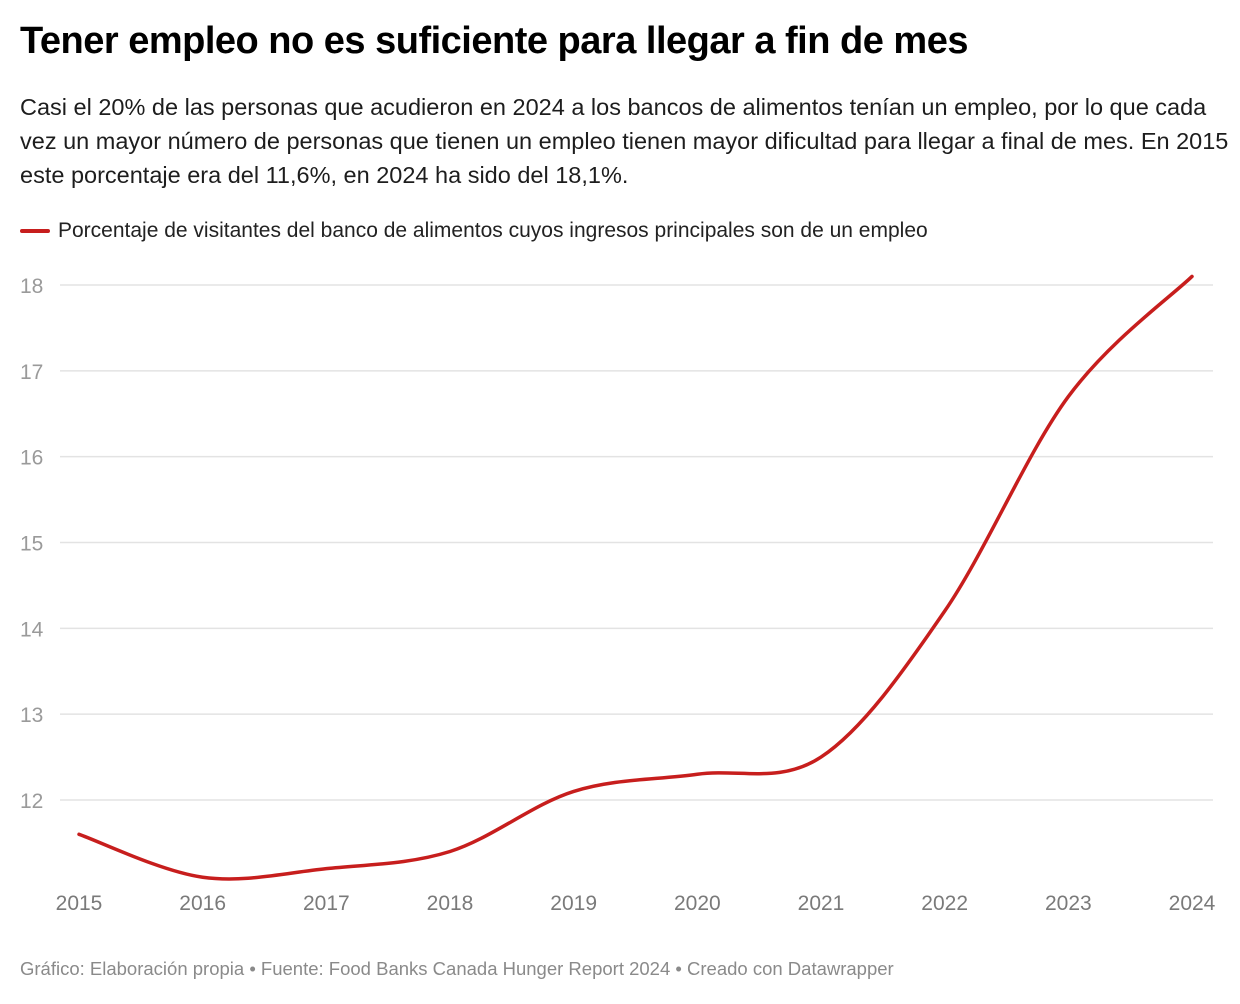 Image resolution: width=1240 pixels, height=1004 pixels. Describe the element at coordinates (573, 903) in the screenshot. I see `x-tick-label: 2019` at that location.